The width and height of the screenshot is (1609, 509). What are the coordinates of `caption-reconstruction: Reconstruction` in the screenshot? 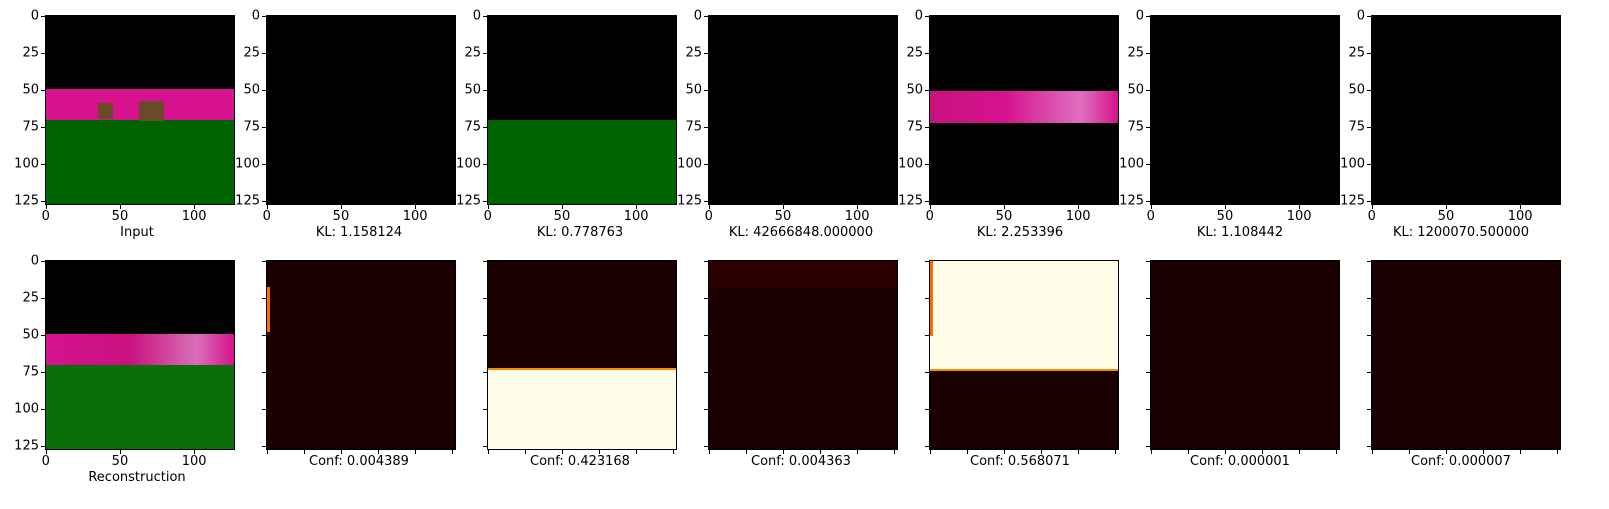 It's located at (137, 477).